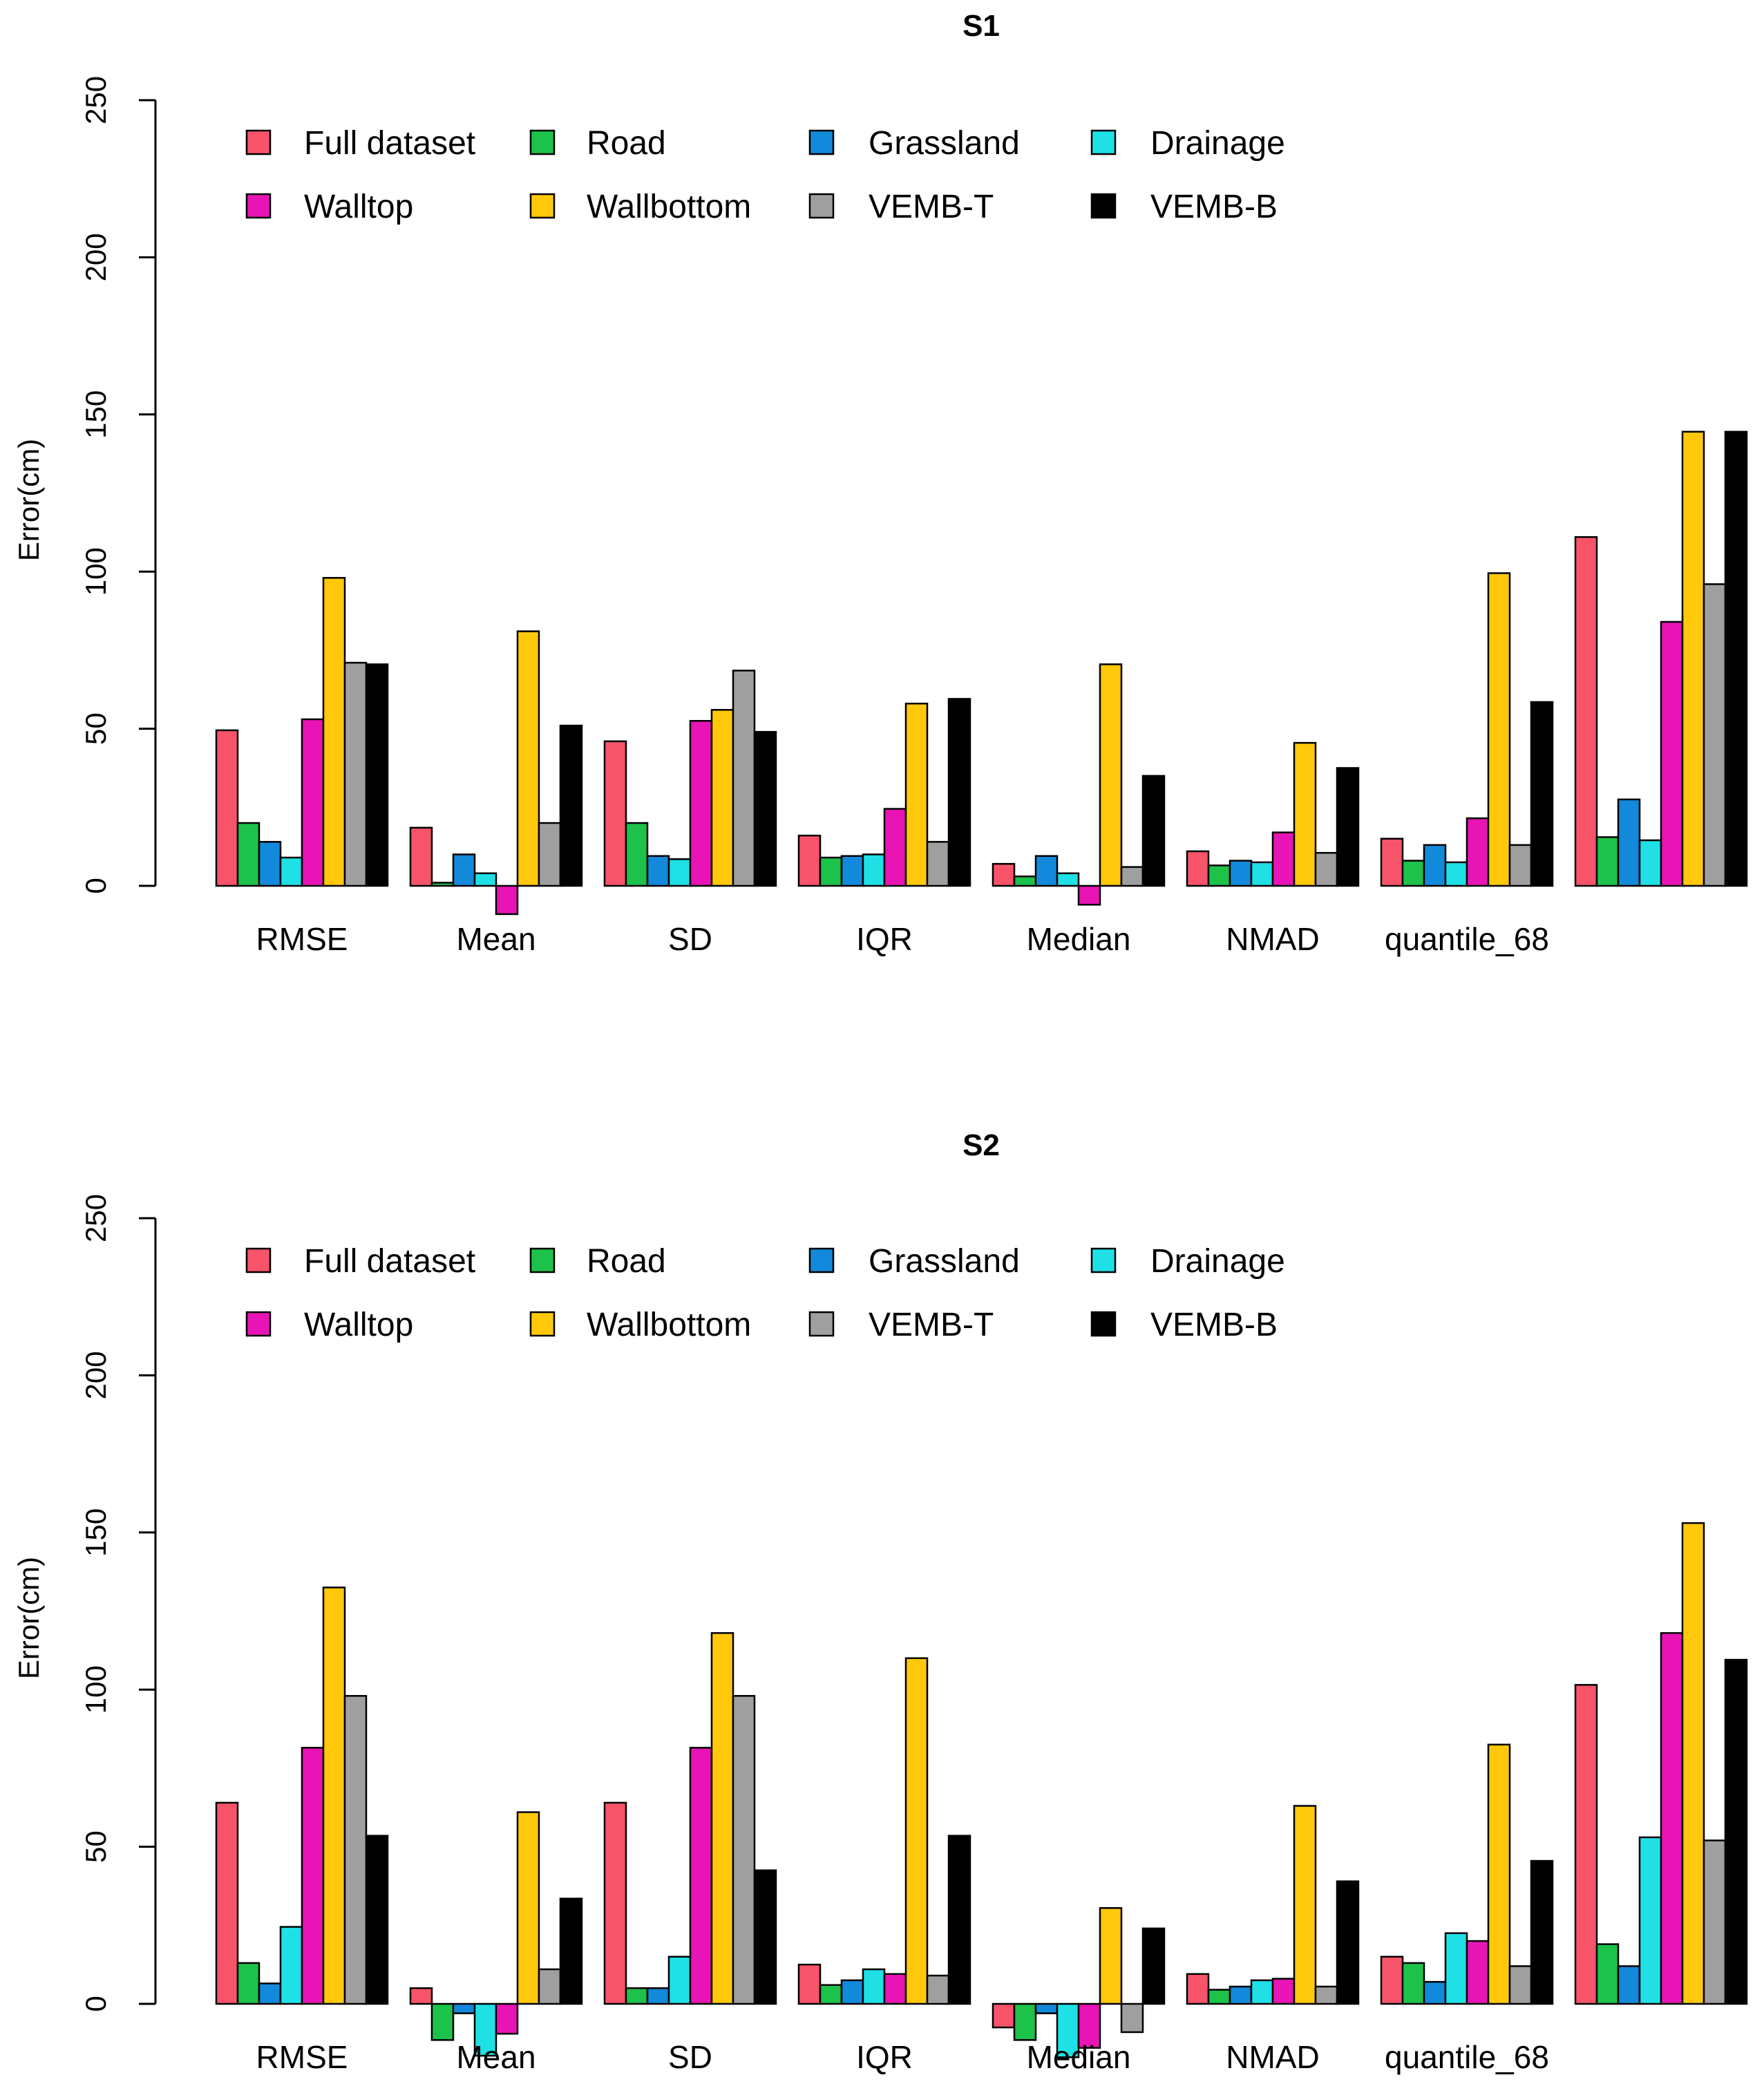 This screenshot has height=2093, width=1764. What do you see at coordinates (495, 939) in the screenshot?
I see `category-label: Mean` at bounding box center [495, 939].